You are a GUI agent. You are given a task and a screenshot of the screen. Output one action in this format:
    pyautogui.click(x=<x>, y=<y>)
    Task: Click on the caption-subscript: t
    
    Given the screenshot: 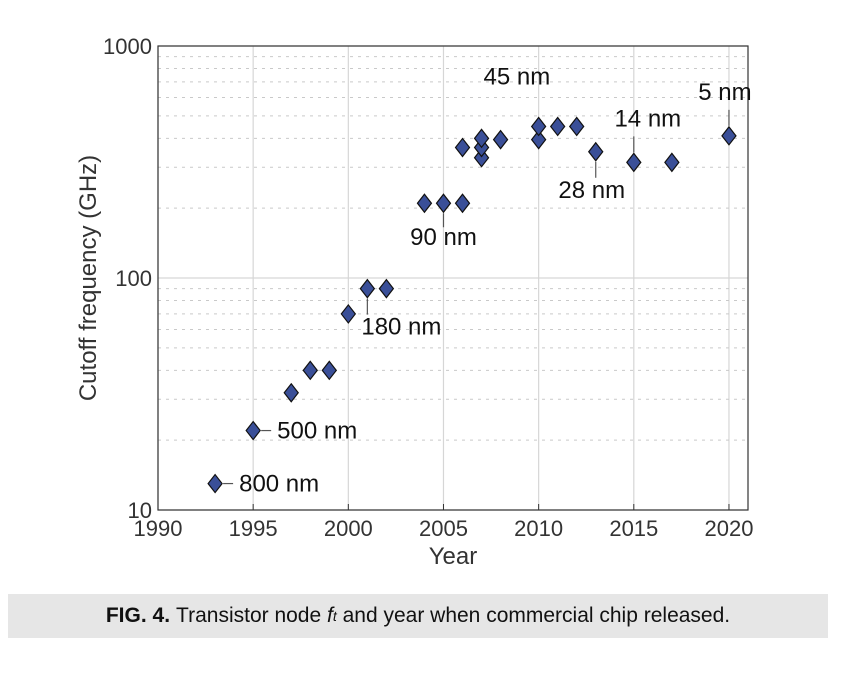 What is the action you would take?
    pyautogui.click(x=334, y=616)
    